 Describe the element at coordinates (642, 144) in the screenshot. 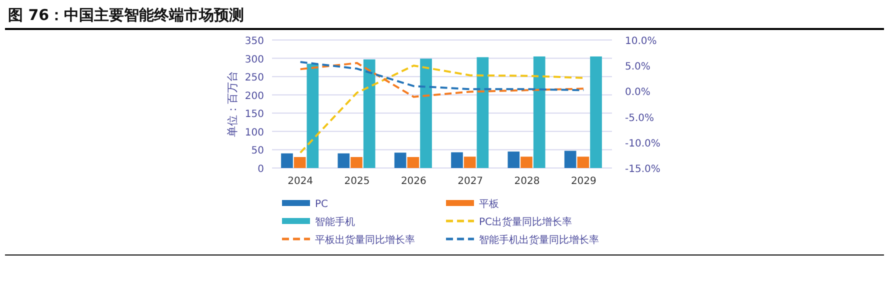

I see `y2-tick-label: -10.0%` at that location.